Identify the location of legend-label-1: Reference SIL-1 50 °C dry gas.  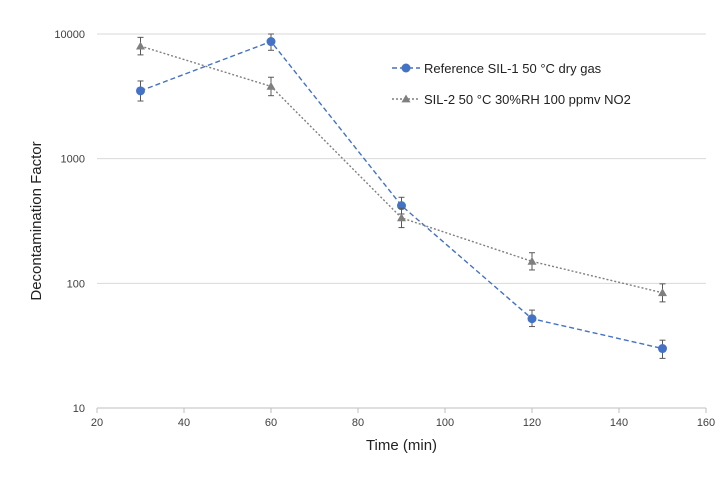
(513, 68).